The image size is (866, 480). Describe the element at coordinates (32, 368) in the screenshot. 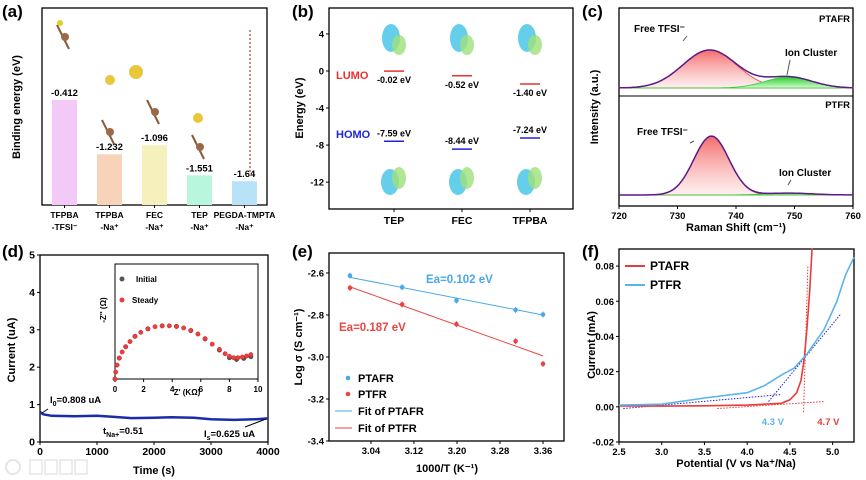

I see `y-tick-label: 2` at that location.